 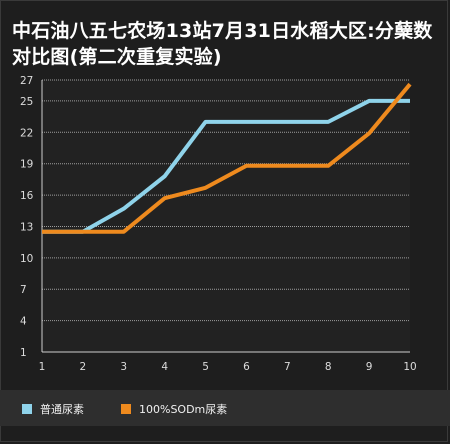 I want to click on x-tick-label: 2, so click(x=83, y=367).